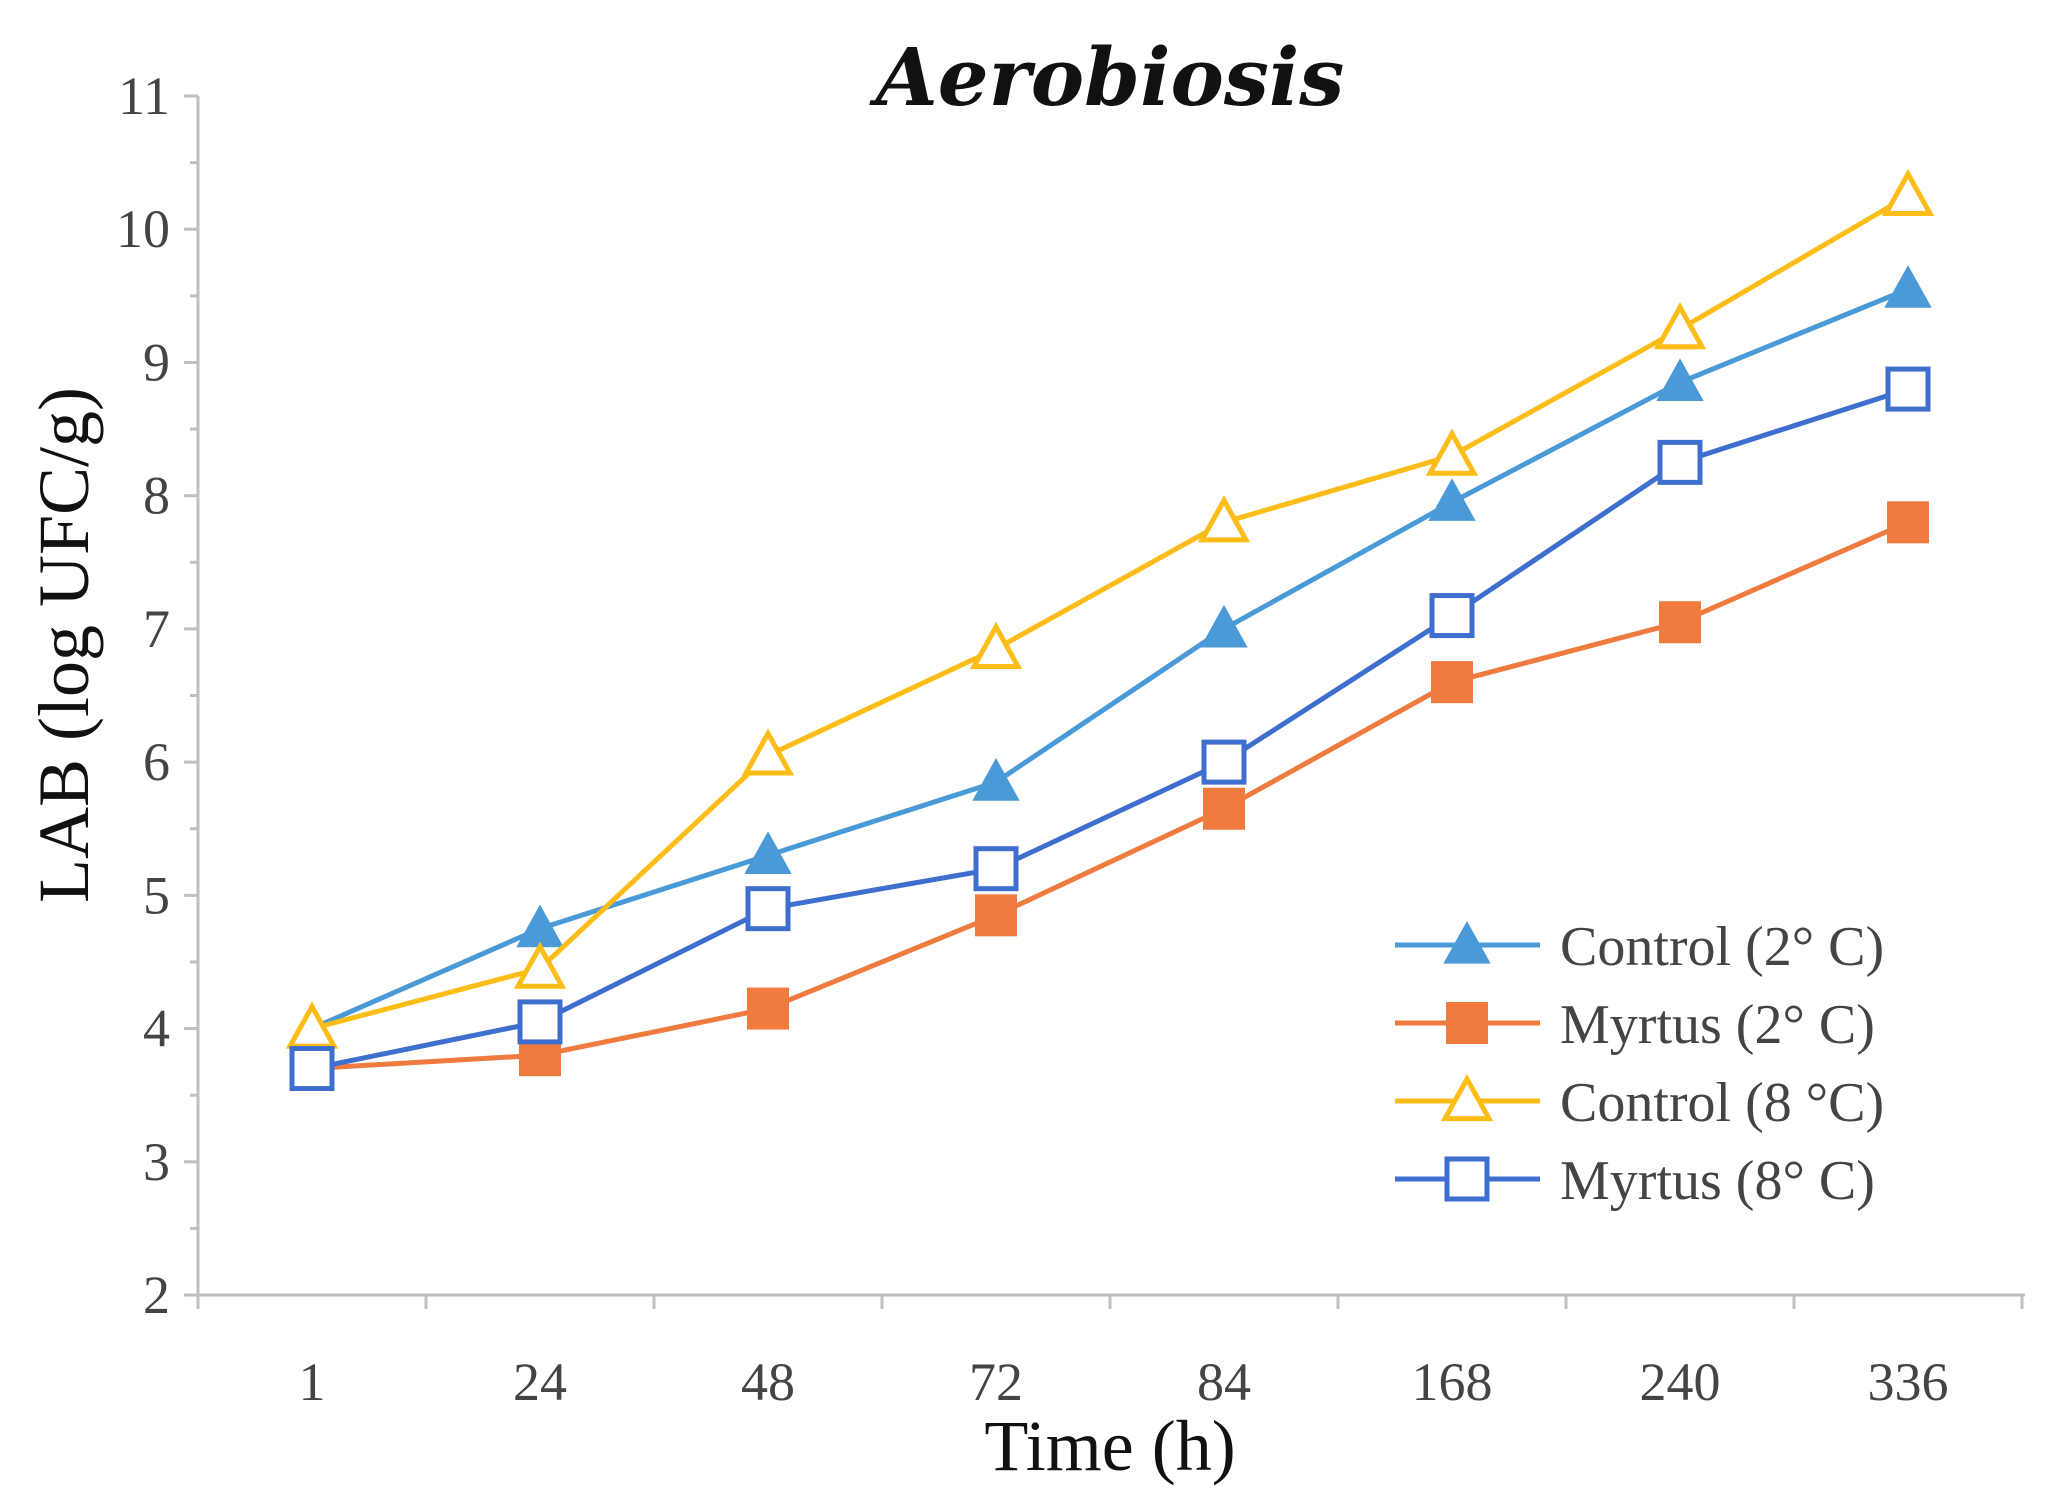 This screenshot has width=2055, height=1505. What do you see at coordinates (156, 629) in the screenshot?
I see `y-tick-label: 7` at bounding box center [156, 629].